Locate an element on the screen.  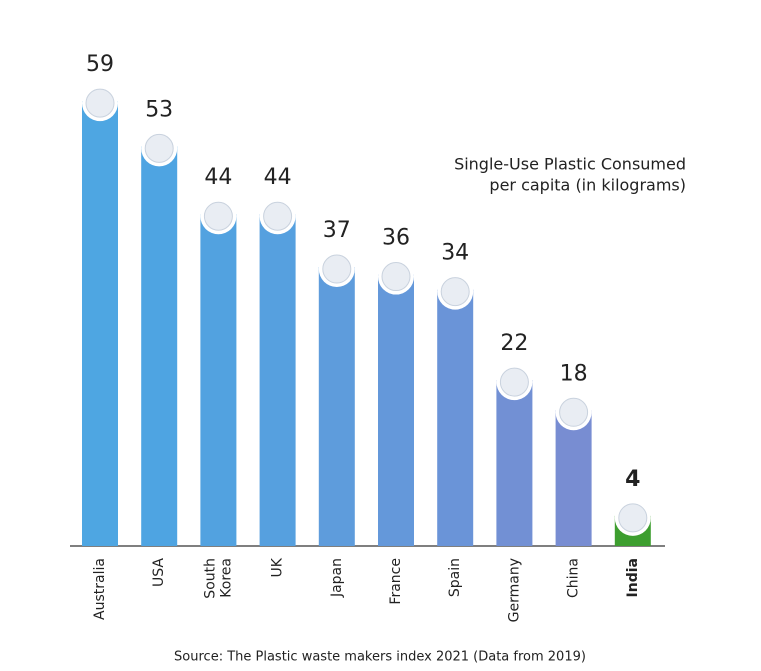
annotation: per capita (in kilograms) is located at coordinates (587, 185).